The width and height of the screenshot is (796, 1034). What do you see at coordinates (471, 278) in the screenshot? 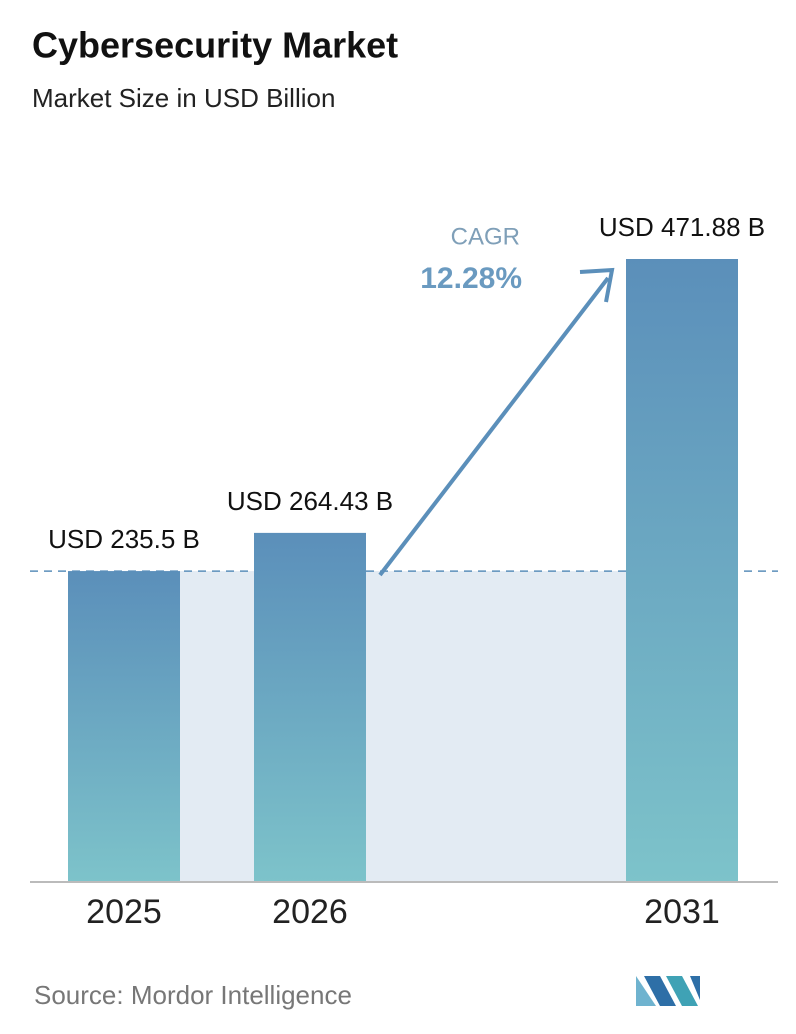
I see `cagr-value: 12.28%` at bounding box center [471, 278].